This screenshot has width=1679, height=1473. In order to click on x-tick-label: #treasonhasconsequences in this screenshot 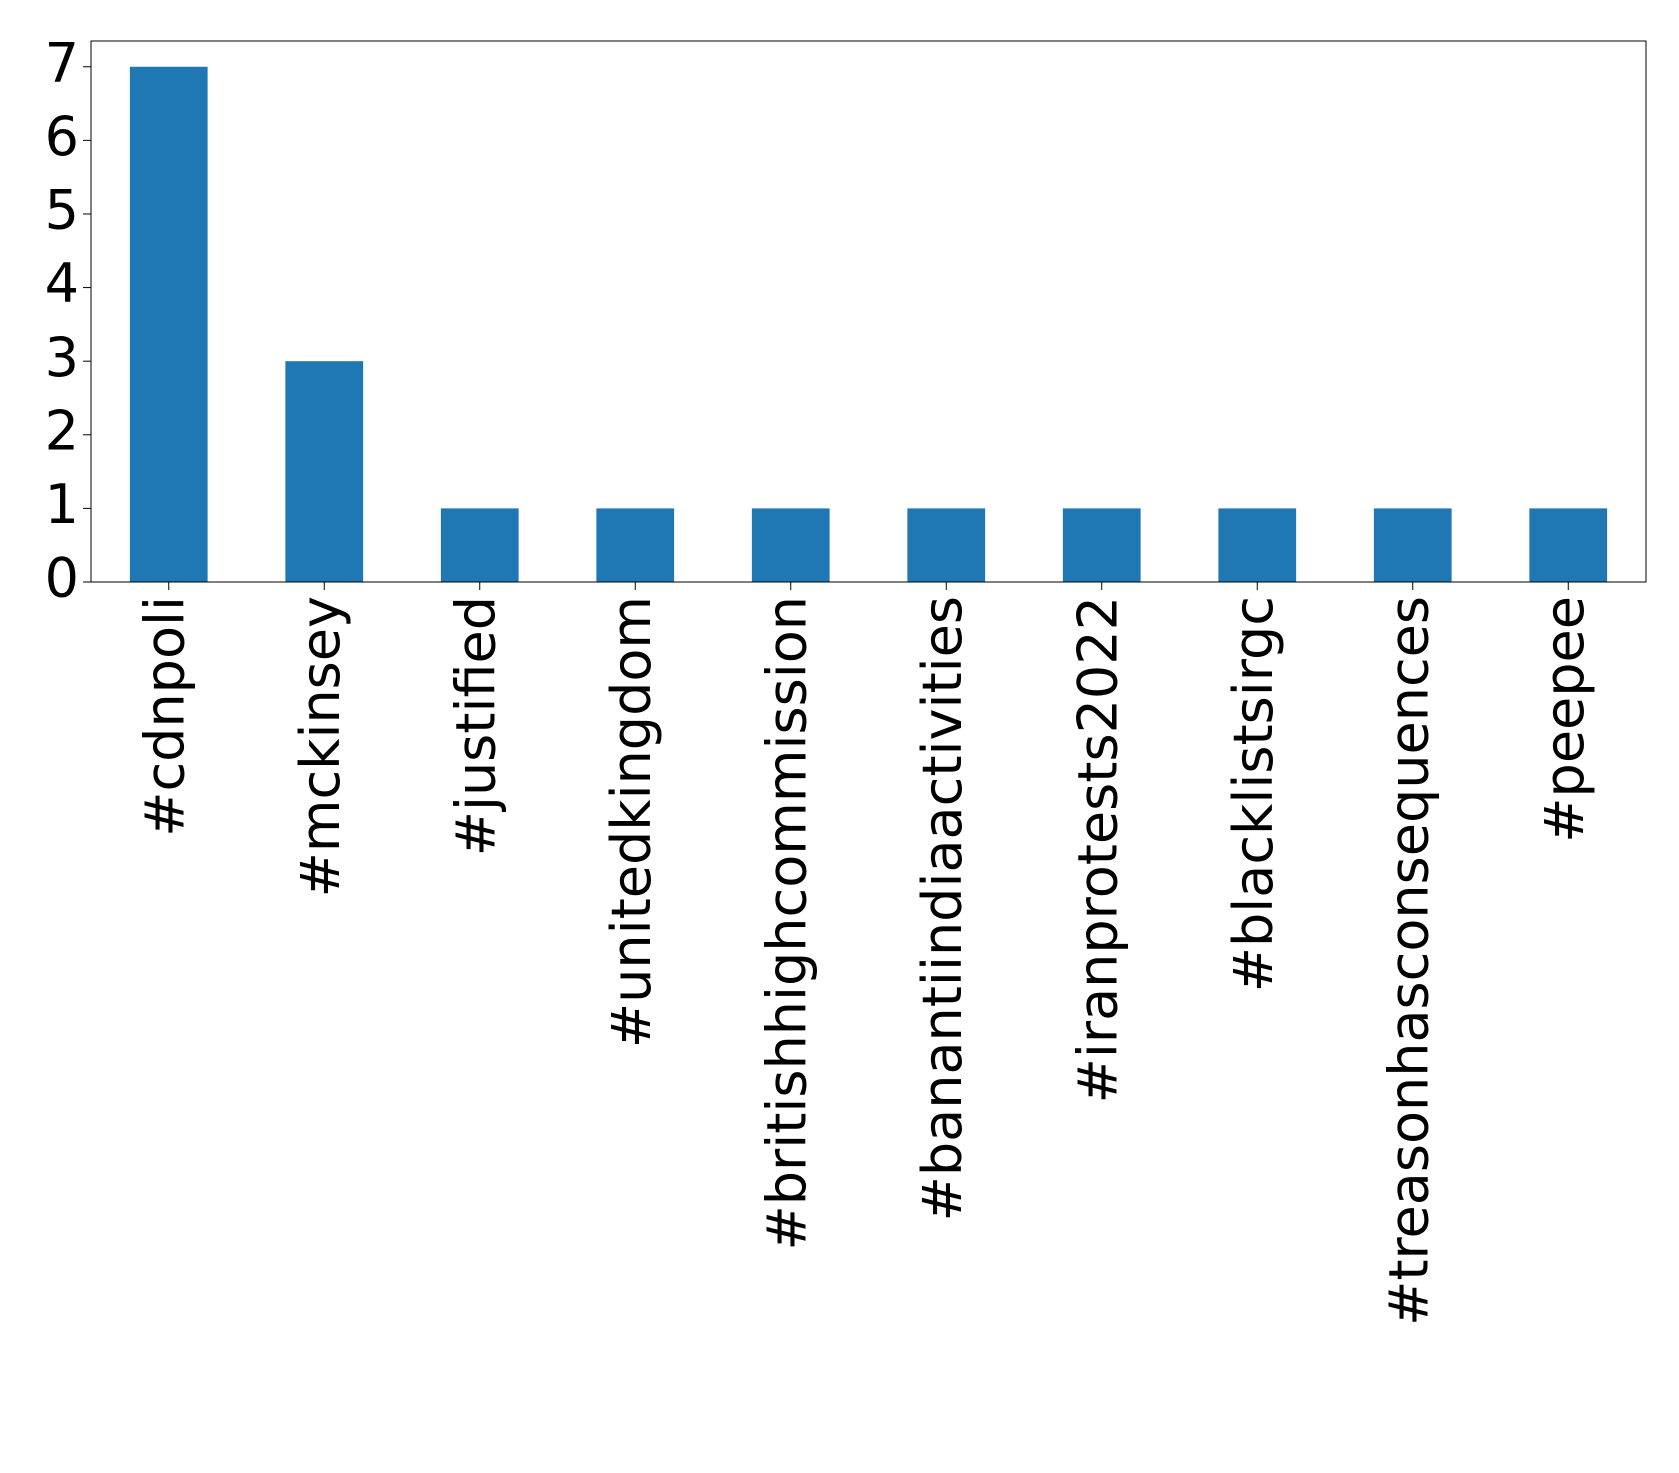, I will do `click(1408, 961)`.